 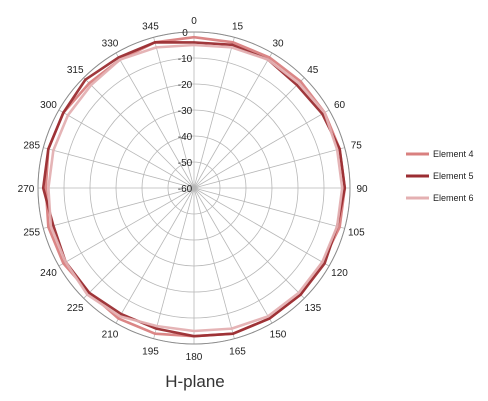 What do you see at coordinates (453, 198) in the screenshot?
I see `legend-label: Element 6` at bounding box center [453, 198].